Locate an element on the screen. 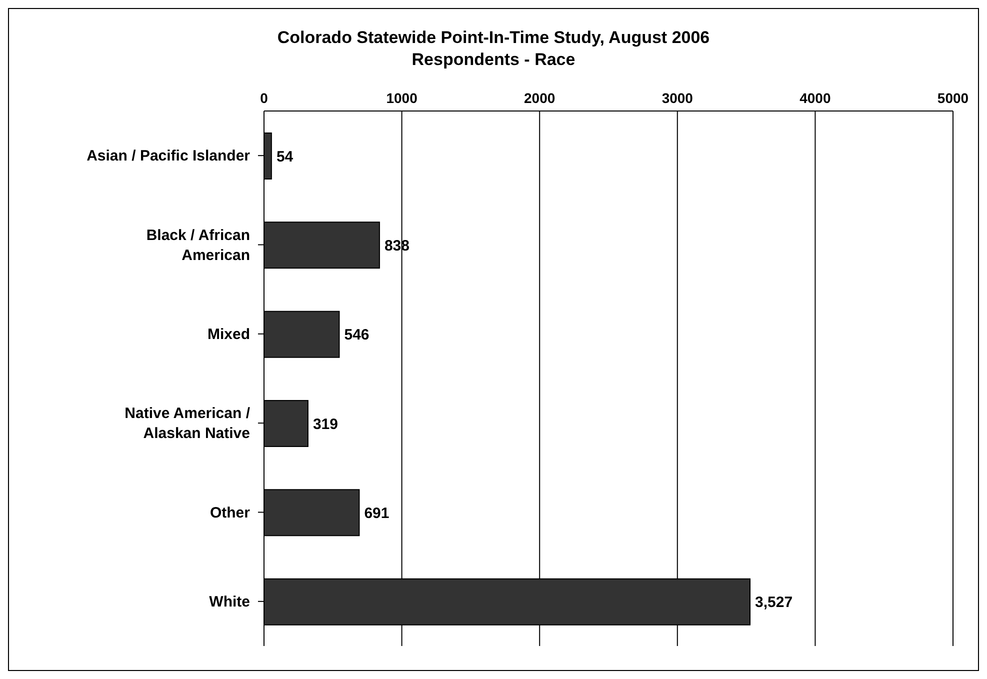 The image size is (987, 679). y-tick-label: Mixed is located at coordinates (228, 333).